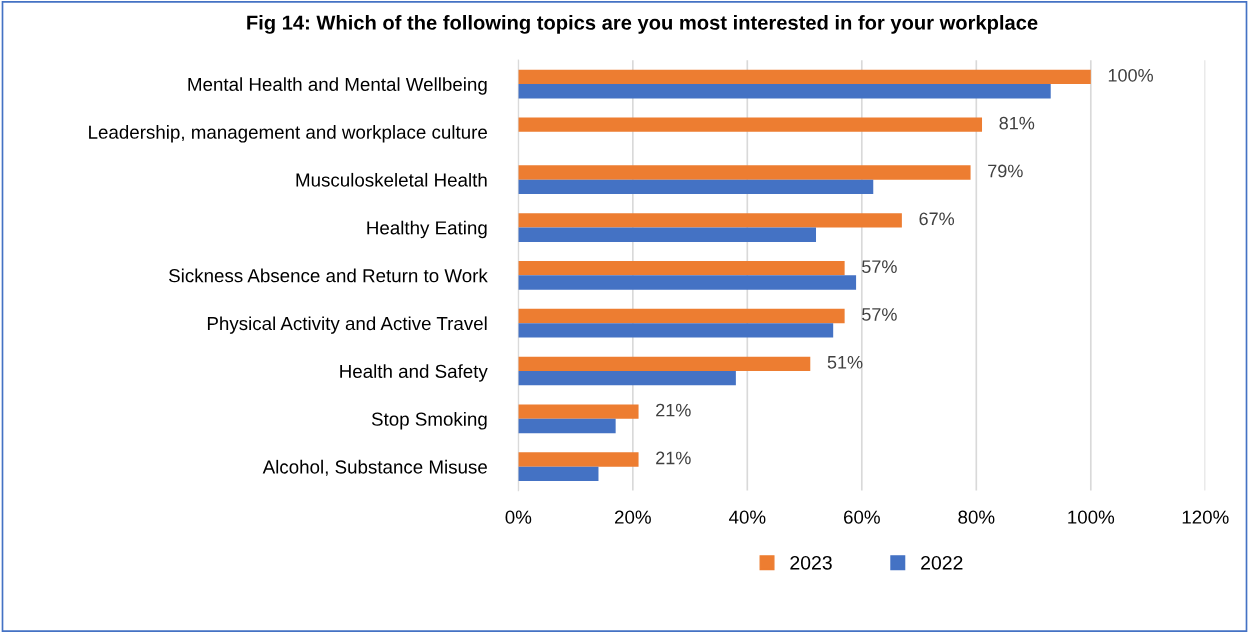 This screenshot has height=633, width=1249. What do you see at coordinates (937, 219) in the screenshot?
I see `data-label: 67%` at bounding box center [937, 219].